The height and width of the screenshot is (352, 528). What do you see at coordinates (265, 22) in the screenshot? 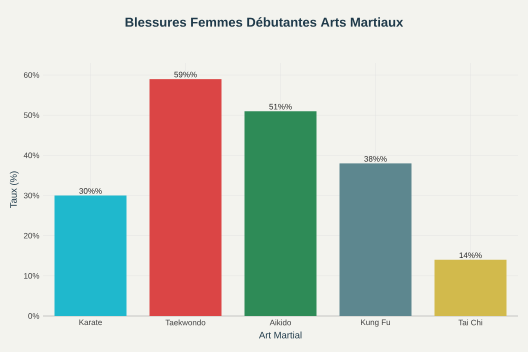
I see `chart-title: Blessures Femmes Débutantes Arts Martiaux` at bounding box center [265, 22].